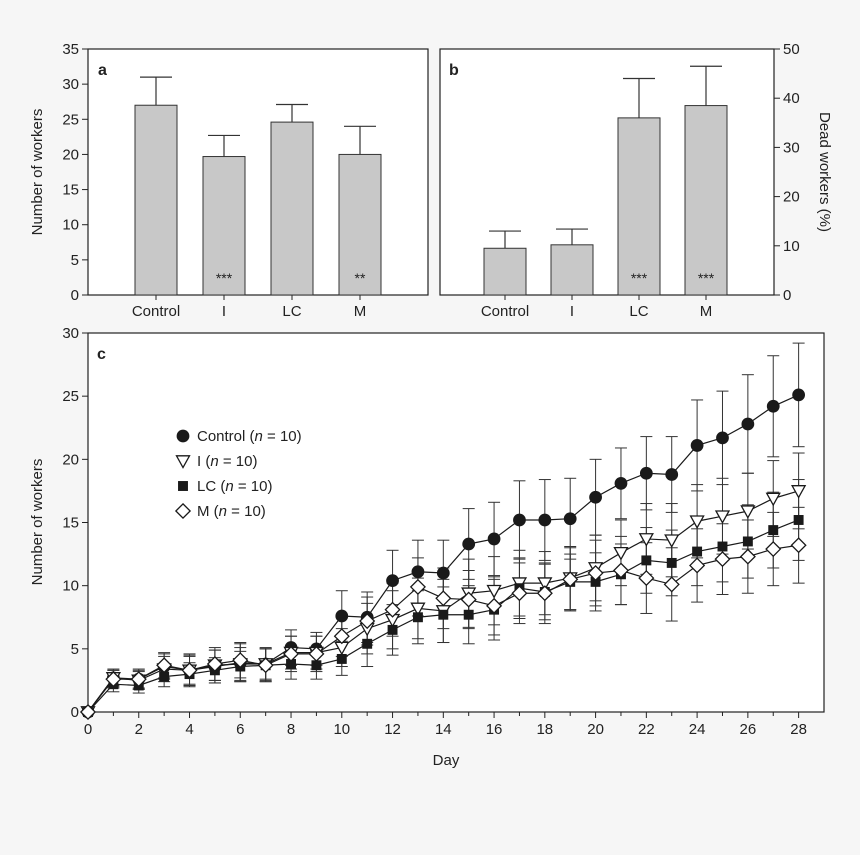  I want to click on panel-c-ylabel: Number of workers, so click(37, 522).